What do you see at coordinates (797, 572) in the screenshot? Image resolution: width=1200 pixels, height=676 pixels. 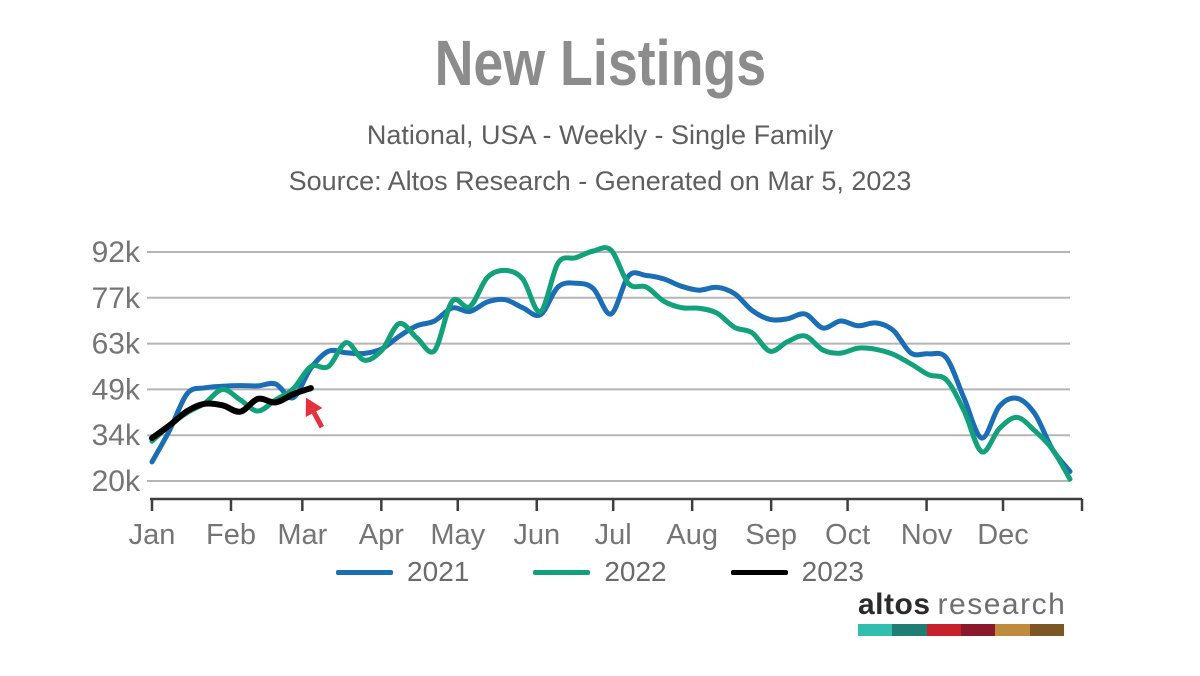 I see `legend-item-2023: 2023` at bounding box center [797, 572].